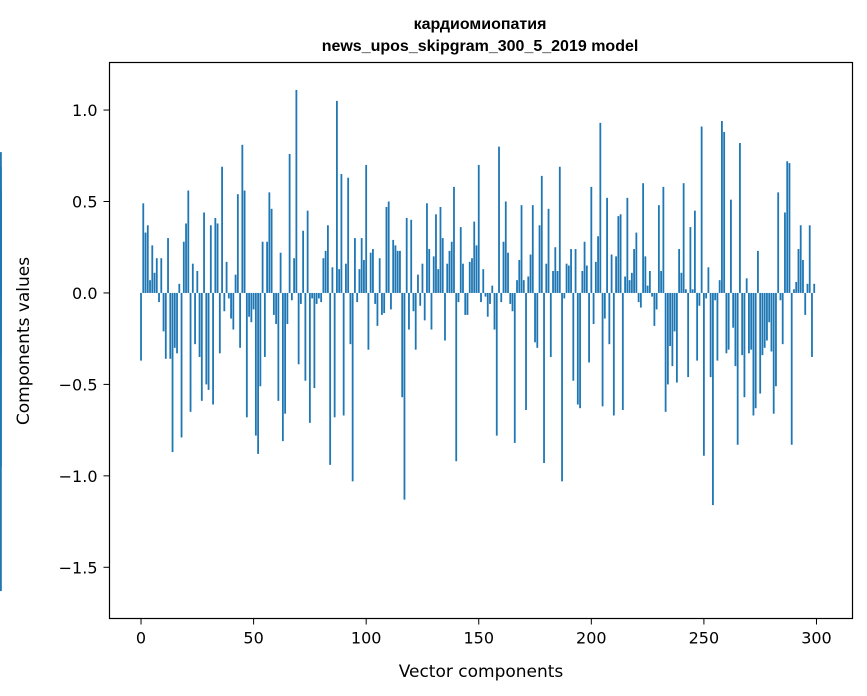  What do you see at coordinates (24, 341) in the screenshot?
I see `y-axis-label: Components values` at bounding box center [24, 341].